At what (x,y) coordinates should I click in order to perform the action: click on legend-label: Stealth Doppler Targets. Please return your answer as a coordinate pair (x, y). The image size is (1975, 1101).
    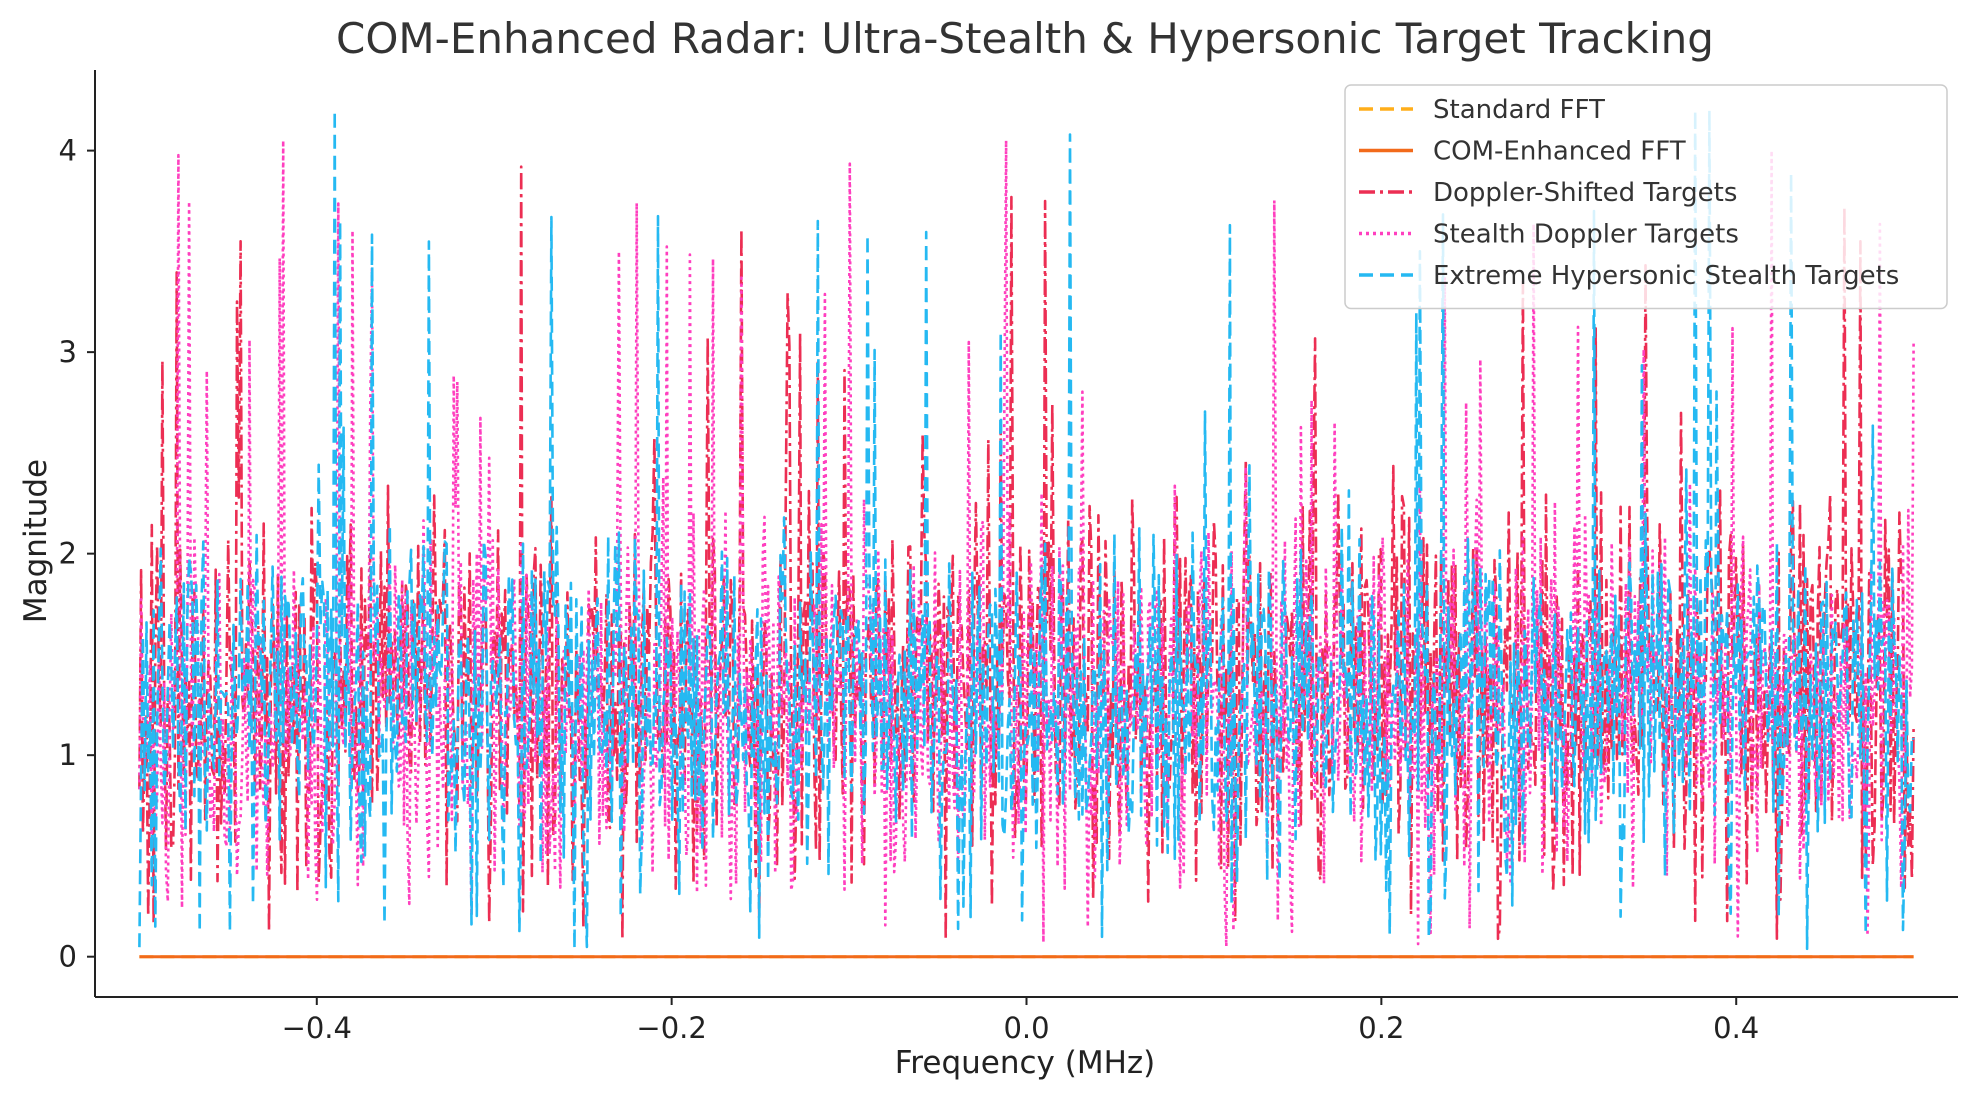
    Looking at the image, I should click on (1586, 235).